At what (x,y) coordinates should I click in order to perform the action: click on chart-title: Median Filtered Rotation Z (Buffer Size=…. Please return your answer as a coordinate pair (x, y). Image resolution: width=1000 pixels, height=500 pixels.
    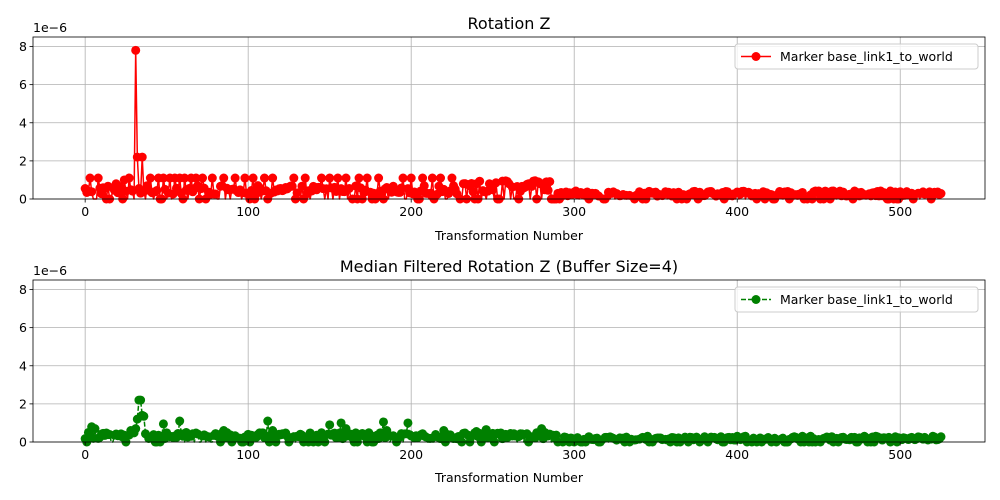
    Looking at the image, I should click on (509, 266).